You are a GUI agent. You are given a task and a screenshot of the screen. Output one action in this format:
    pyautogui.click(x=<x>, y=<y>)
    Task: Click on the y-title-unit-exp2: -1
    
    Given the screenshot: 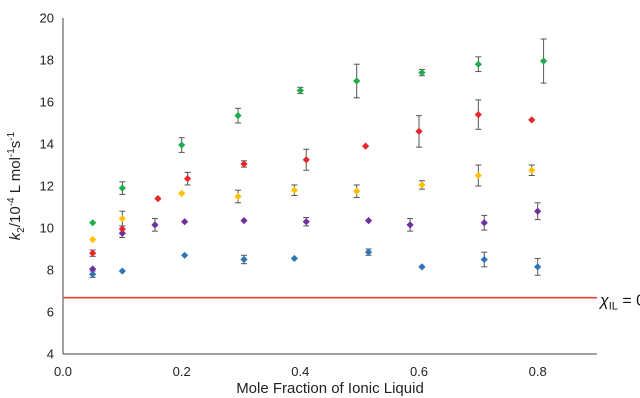 What is the action you would take?
    pyautogui.click(x=11, y=152)
    